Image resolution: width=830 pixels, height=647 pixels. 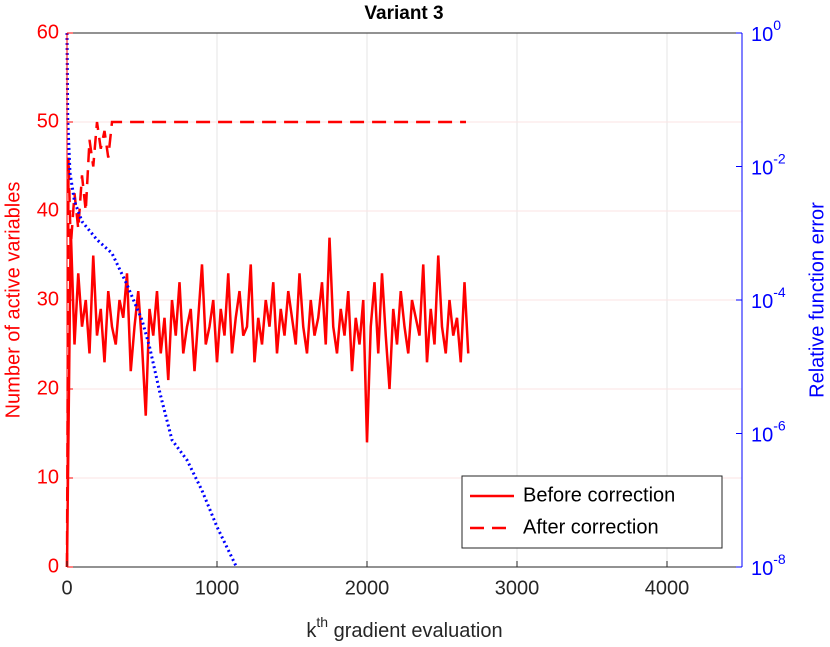 What do you see at coordinates (48, 121) in the screenshot?
I see `y-tick-label: 50` at bounding box center [48, 121].